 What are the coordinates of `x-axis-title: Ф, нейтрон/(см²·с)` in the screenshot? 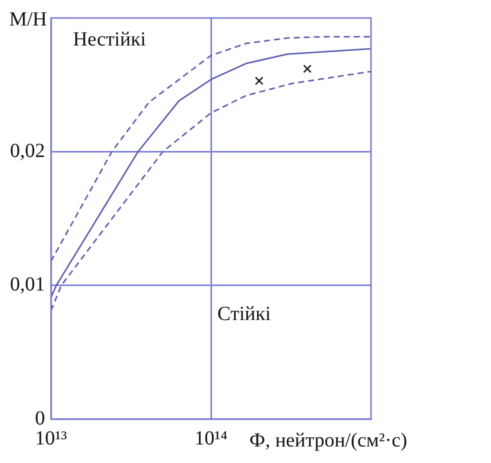 It's located at (328, 440).